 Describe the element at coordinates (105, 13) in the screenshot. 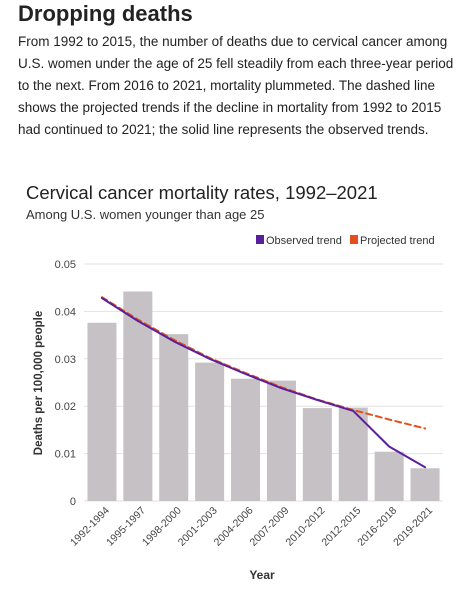

I see `article-heading: Dropping deaths` at that location.